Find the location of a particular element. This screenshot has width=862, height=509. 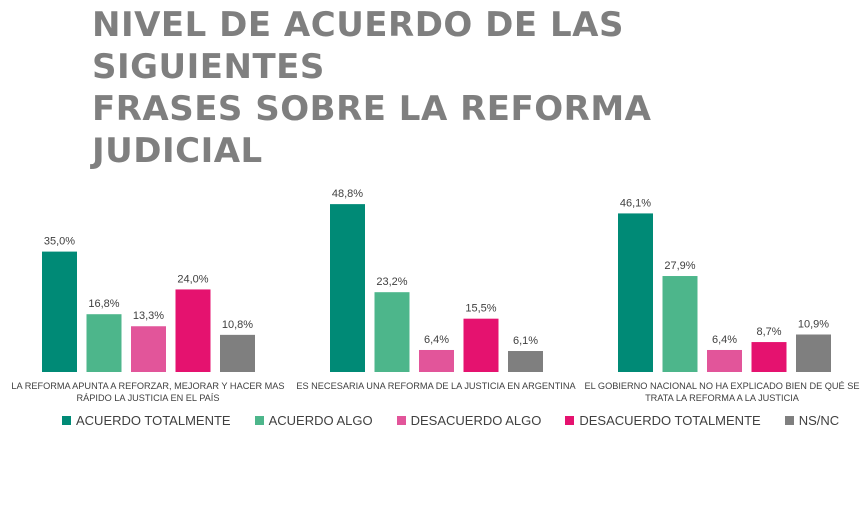

data-label: 10,8% is located at coordinates (237, 325).